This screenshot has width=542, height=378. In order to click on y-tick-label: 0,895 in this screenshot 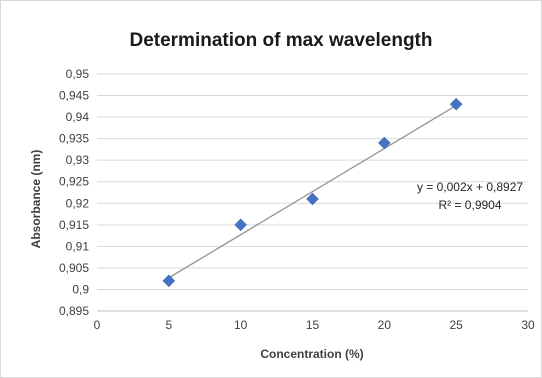, I will do `click(74, 311)`.